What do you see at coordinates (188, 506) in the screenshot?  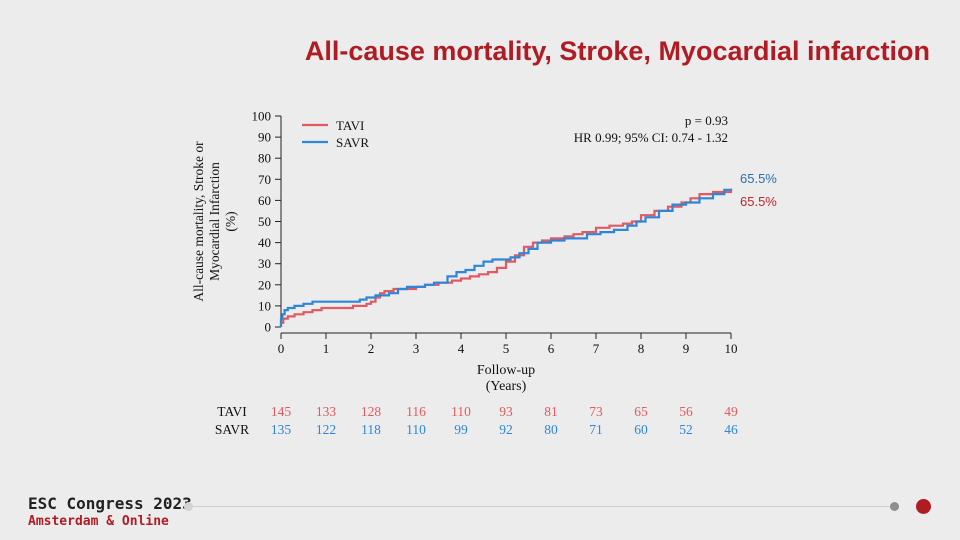 I see `footer-dot-start` at bounding box center [188, 506].